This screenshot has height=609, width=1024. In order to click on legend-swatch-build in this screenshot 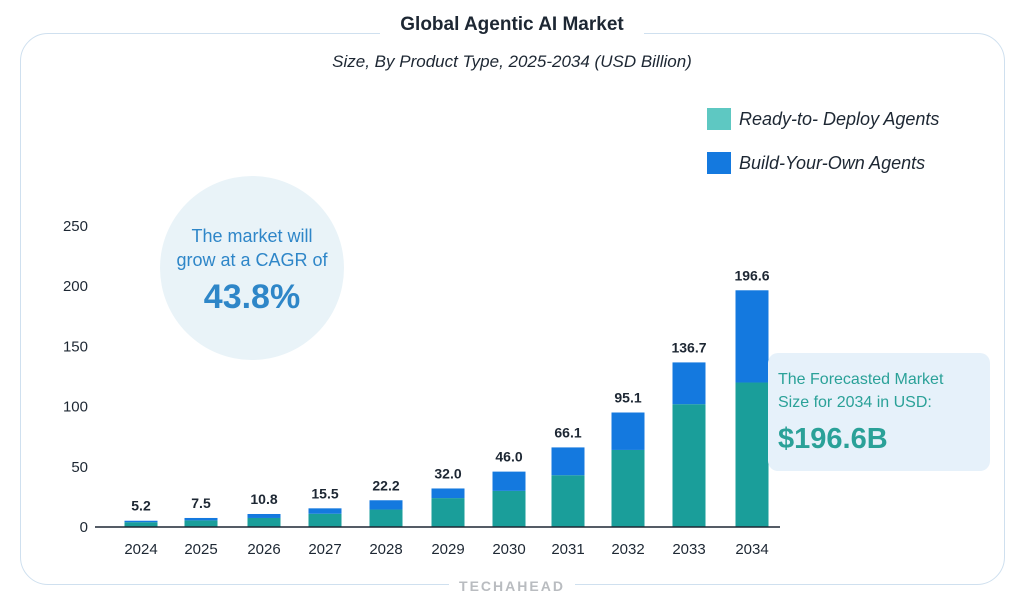, I will do `click(719, 163)`.